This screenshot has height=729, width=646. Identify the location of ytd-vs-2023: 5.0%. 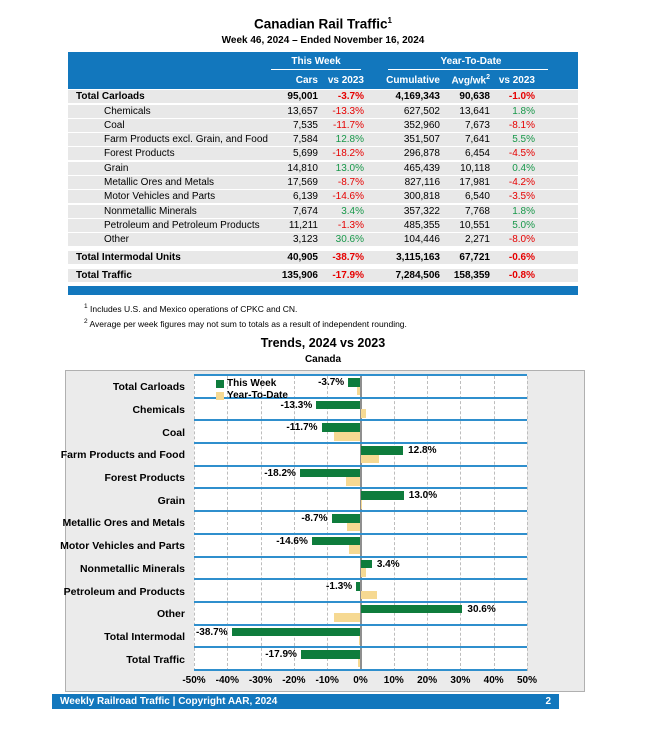
(523, 225).